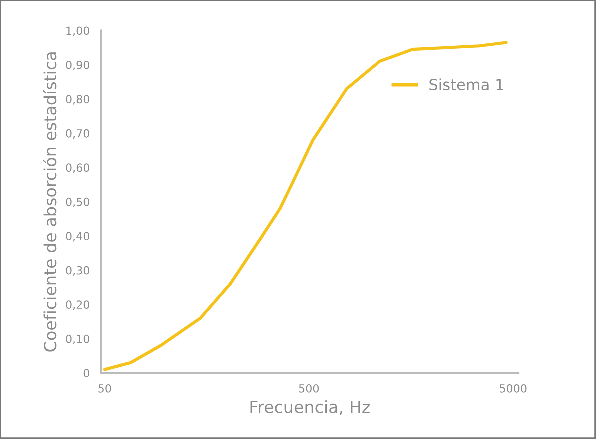 This screenshot has height=439, width=596. I want to click on x-tick-label: 500, so click(309, 388).